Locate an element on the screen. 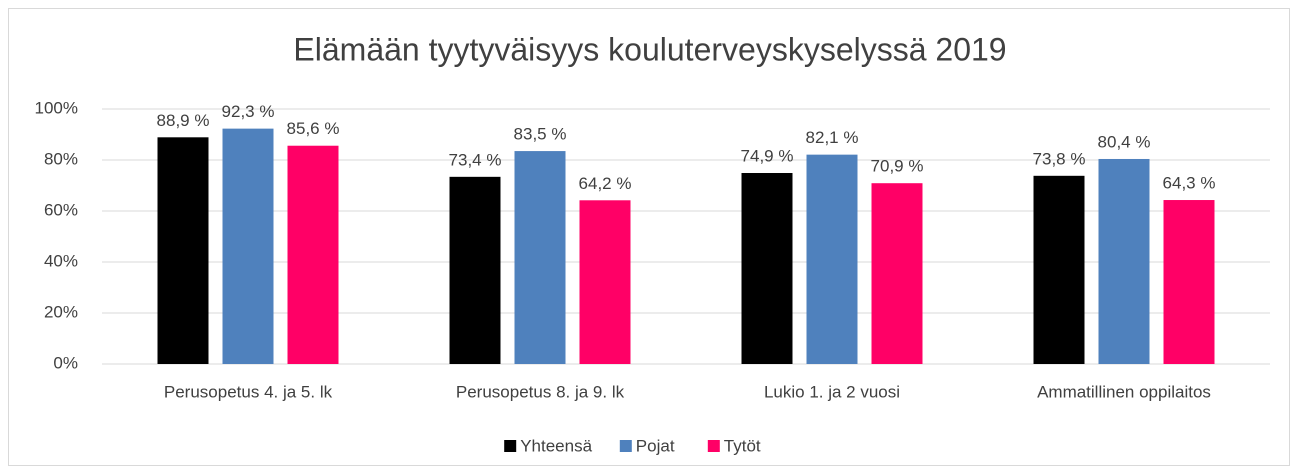 This screenshot has width=1299, height=475. data-label: 64,3 % is located at coordinates (1189, 183).